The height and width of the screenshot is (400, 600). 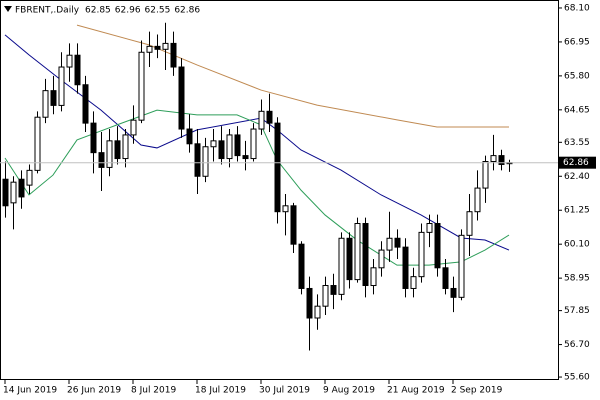 I want to click on y-tick-label: 57.85, so click(x=577, y=311).